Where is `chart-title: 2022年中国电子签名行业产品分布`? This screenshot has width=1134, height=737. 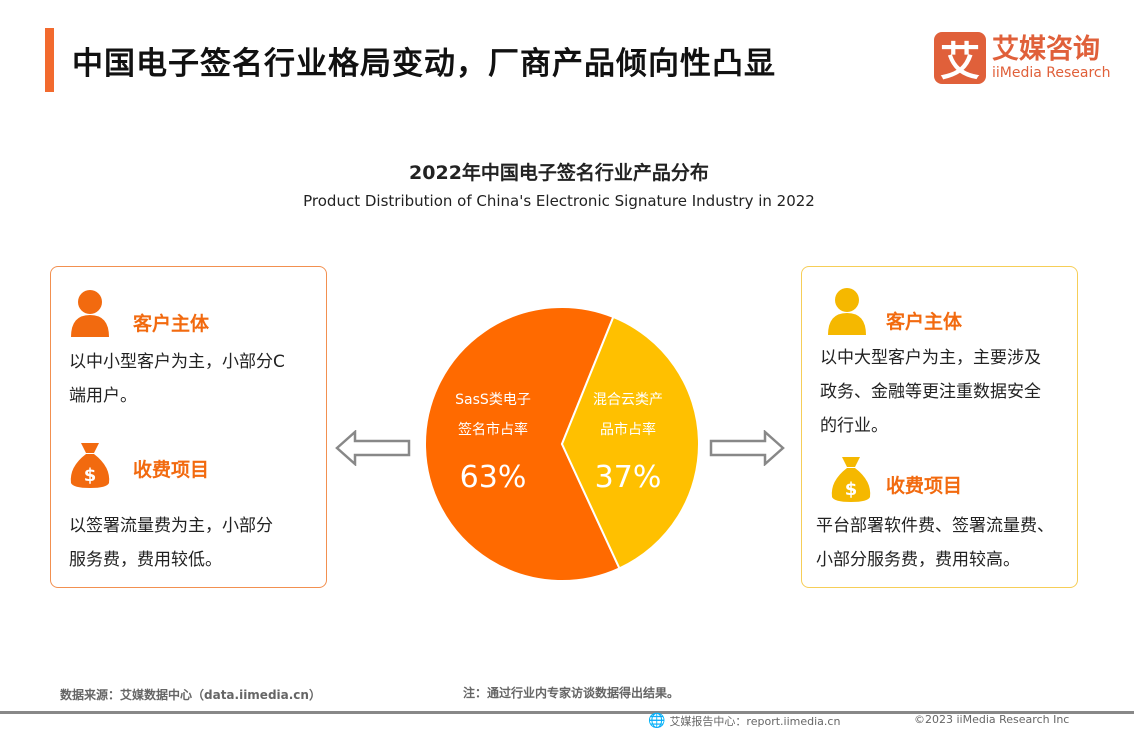 chart-title: 2022年中国电子签名行业产品分布 is located at coordinates (559, 173).